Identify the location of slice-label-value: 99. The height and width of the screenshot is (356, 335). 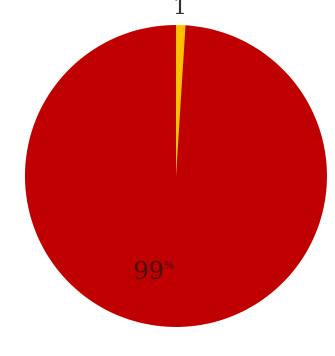
(149, 271).